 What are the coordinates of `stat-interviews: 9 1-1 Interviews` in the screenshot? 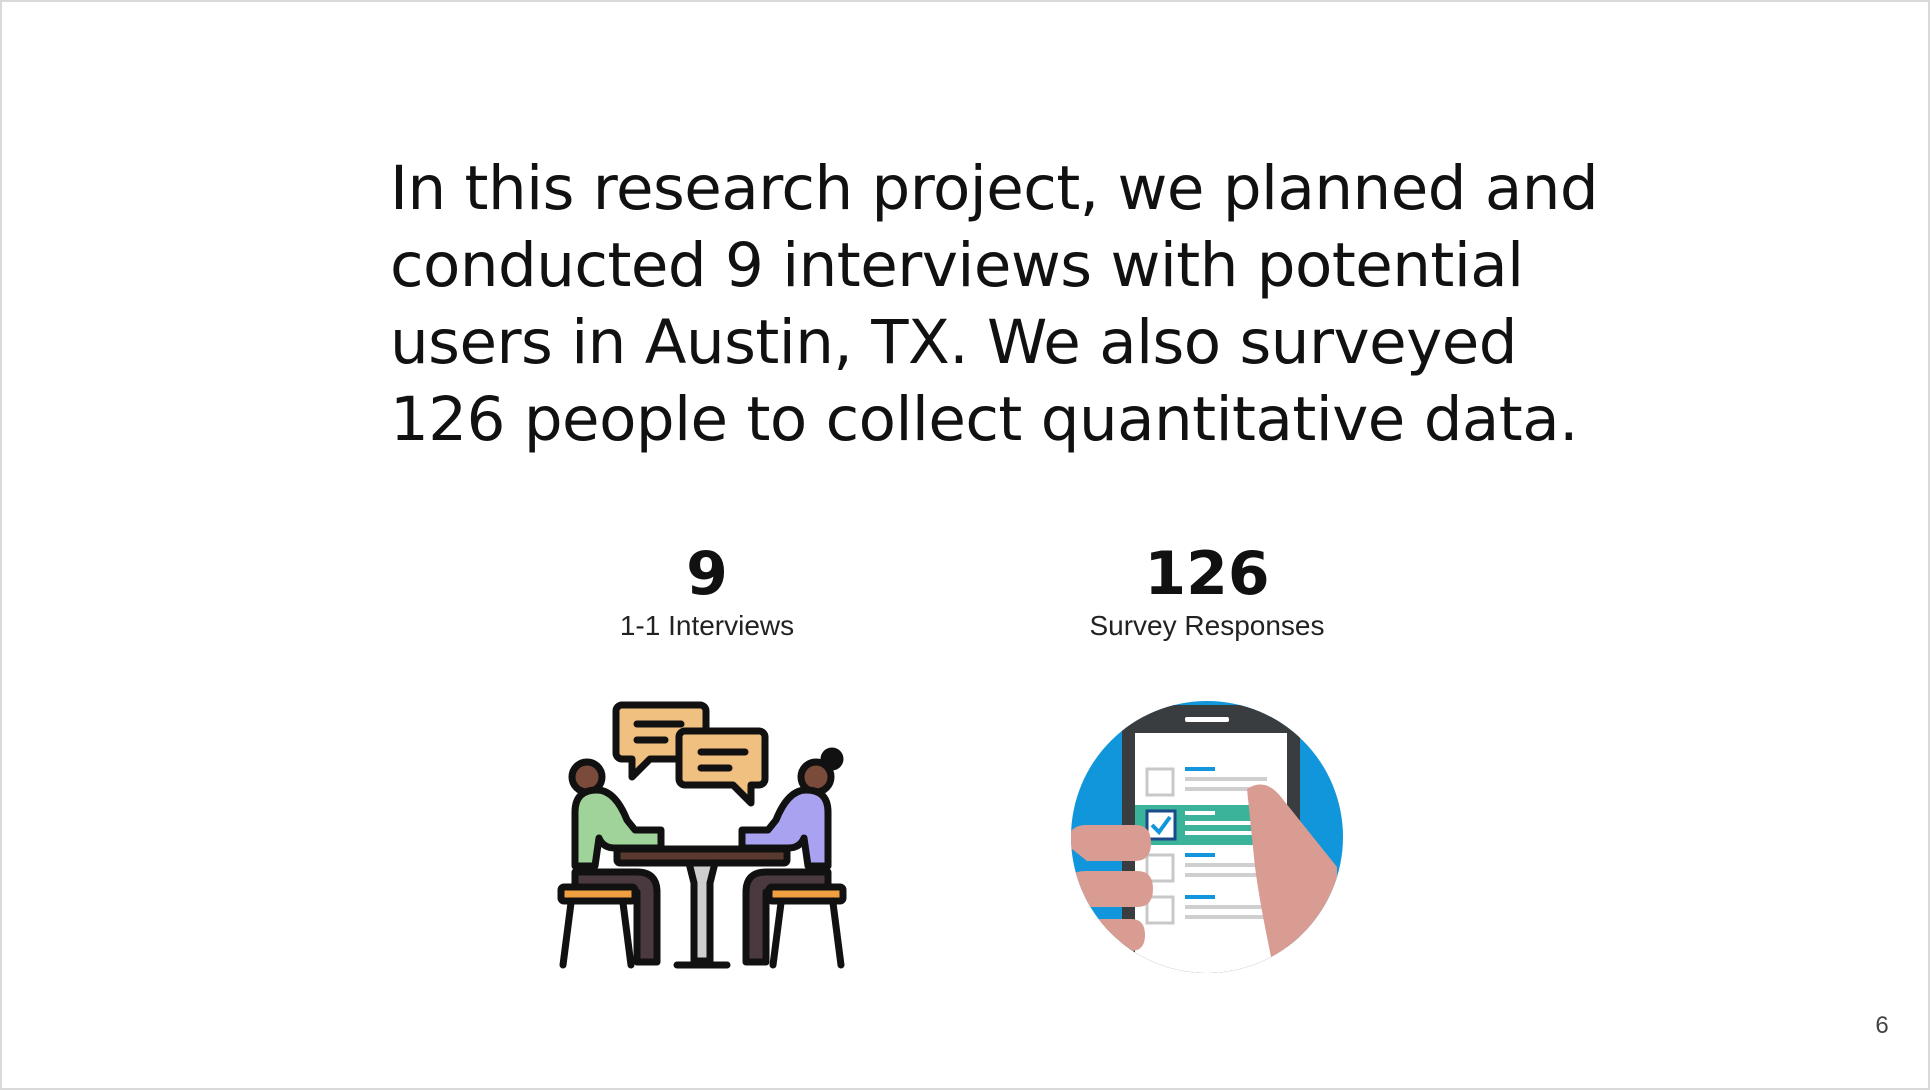 It's located at (707, 591).